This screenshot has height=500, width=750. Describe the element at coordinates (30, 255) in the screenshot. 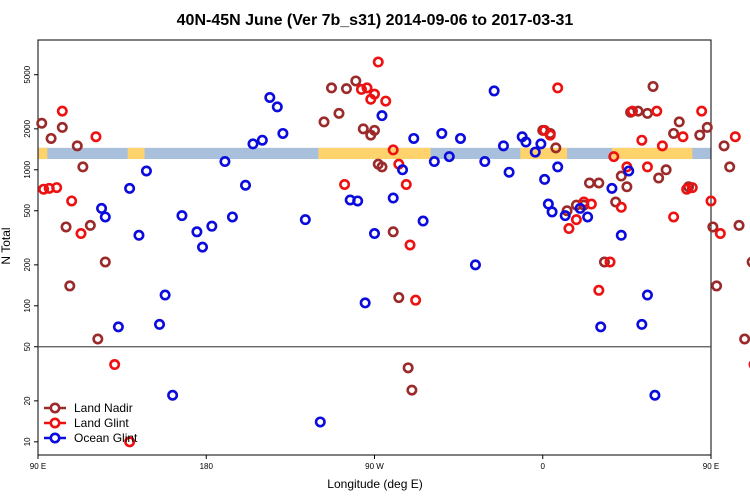

I see `y-axis-ticks: 10 20 50 100 200 500 1000 2000 5000` at that location.